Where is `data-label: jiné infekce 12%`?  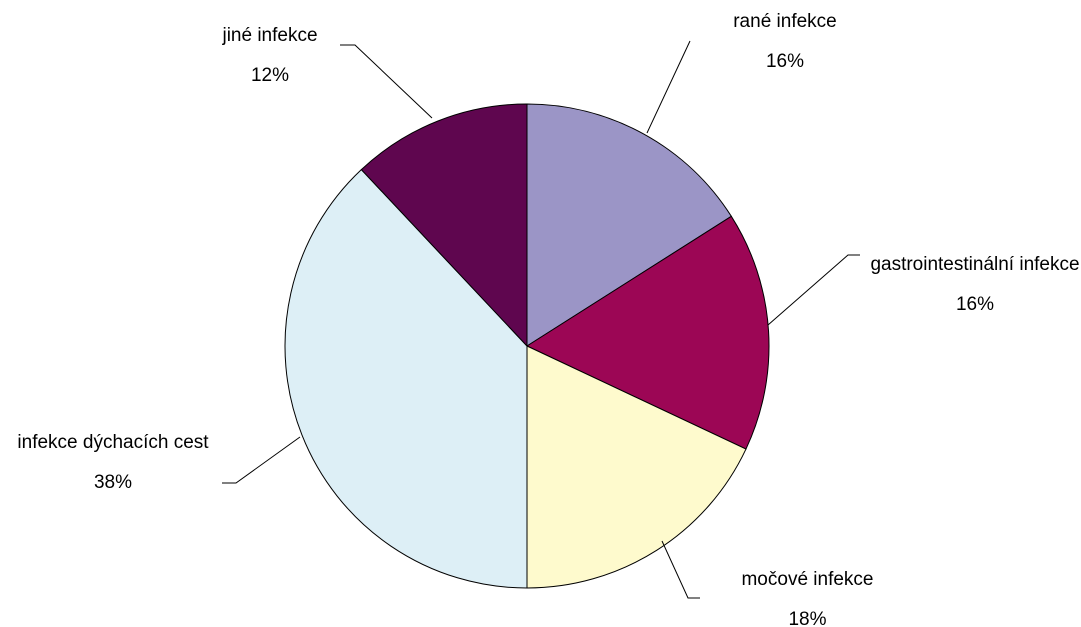
data-label: jiné infekce 12% is located at coordinates (270, 56).